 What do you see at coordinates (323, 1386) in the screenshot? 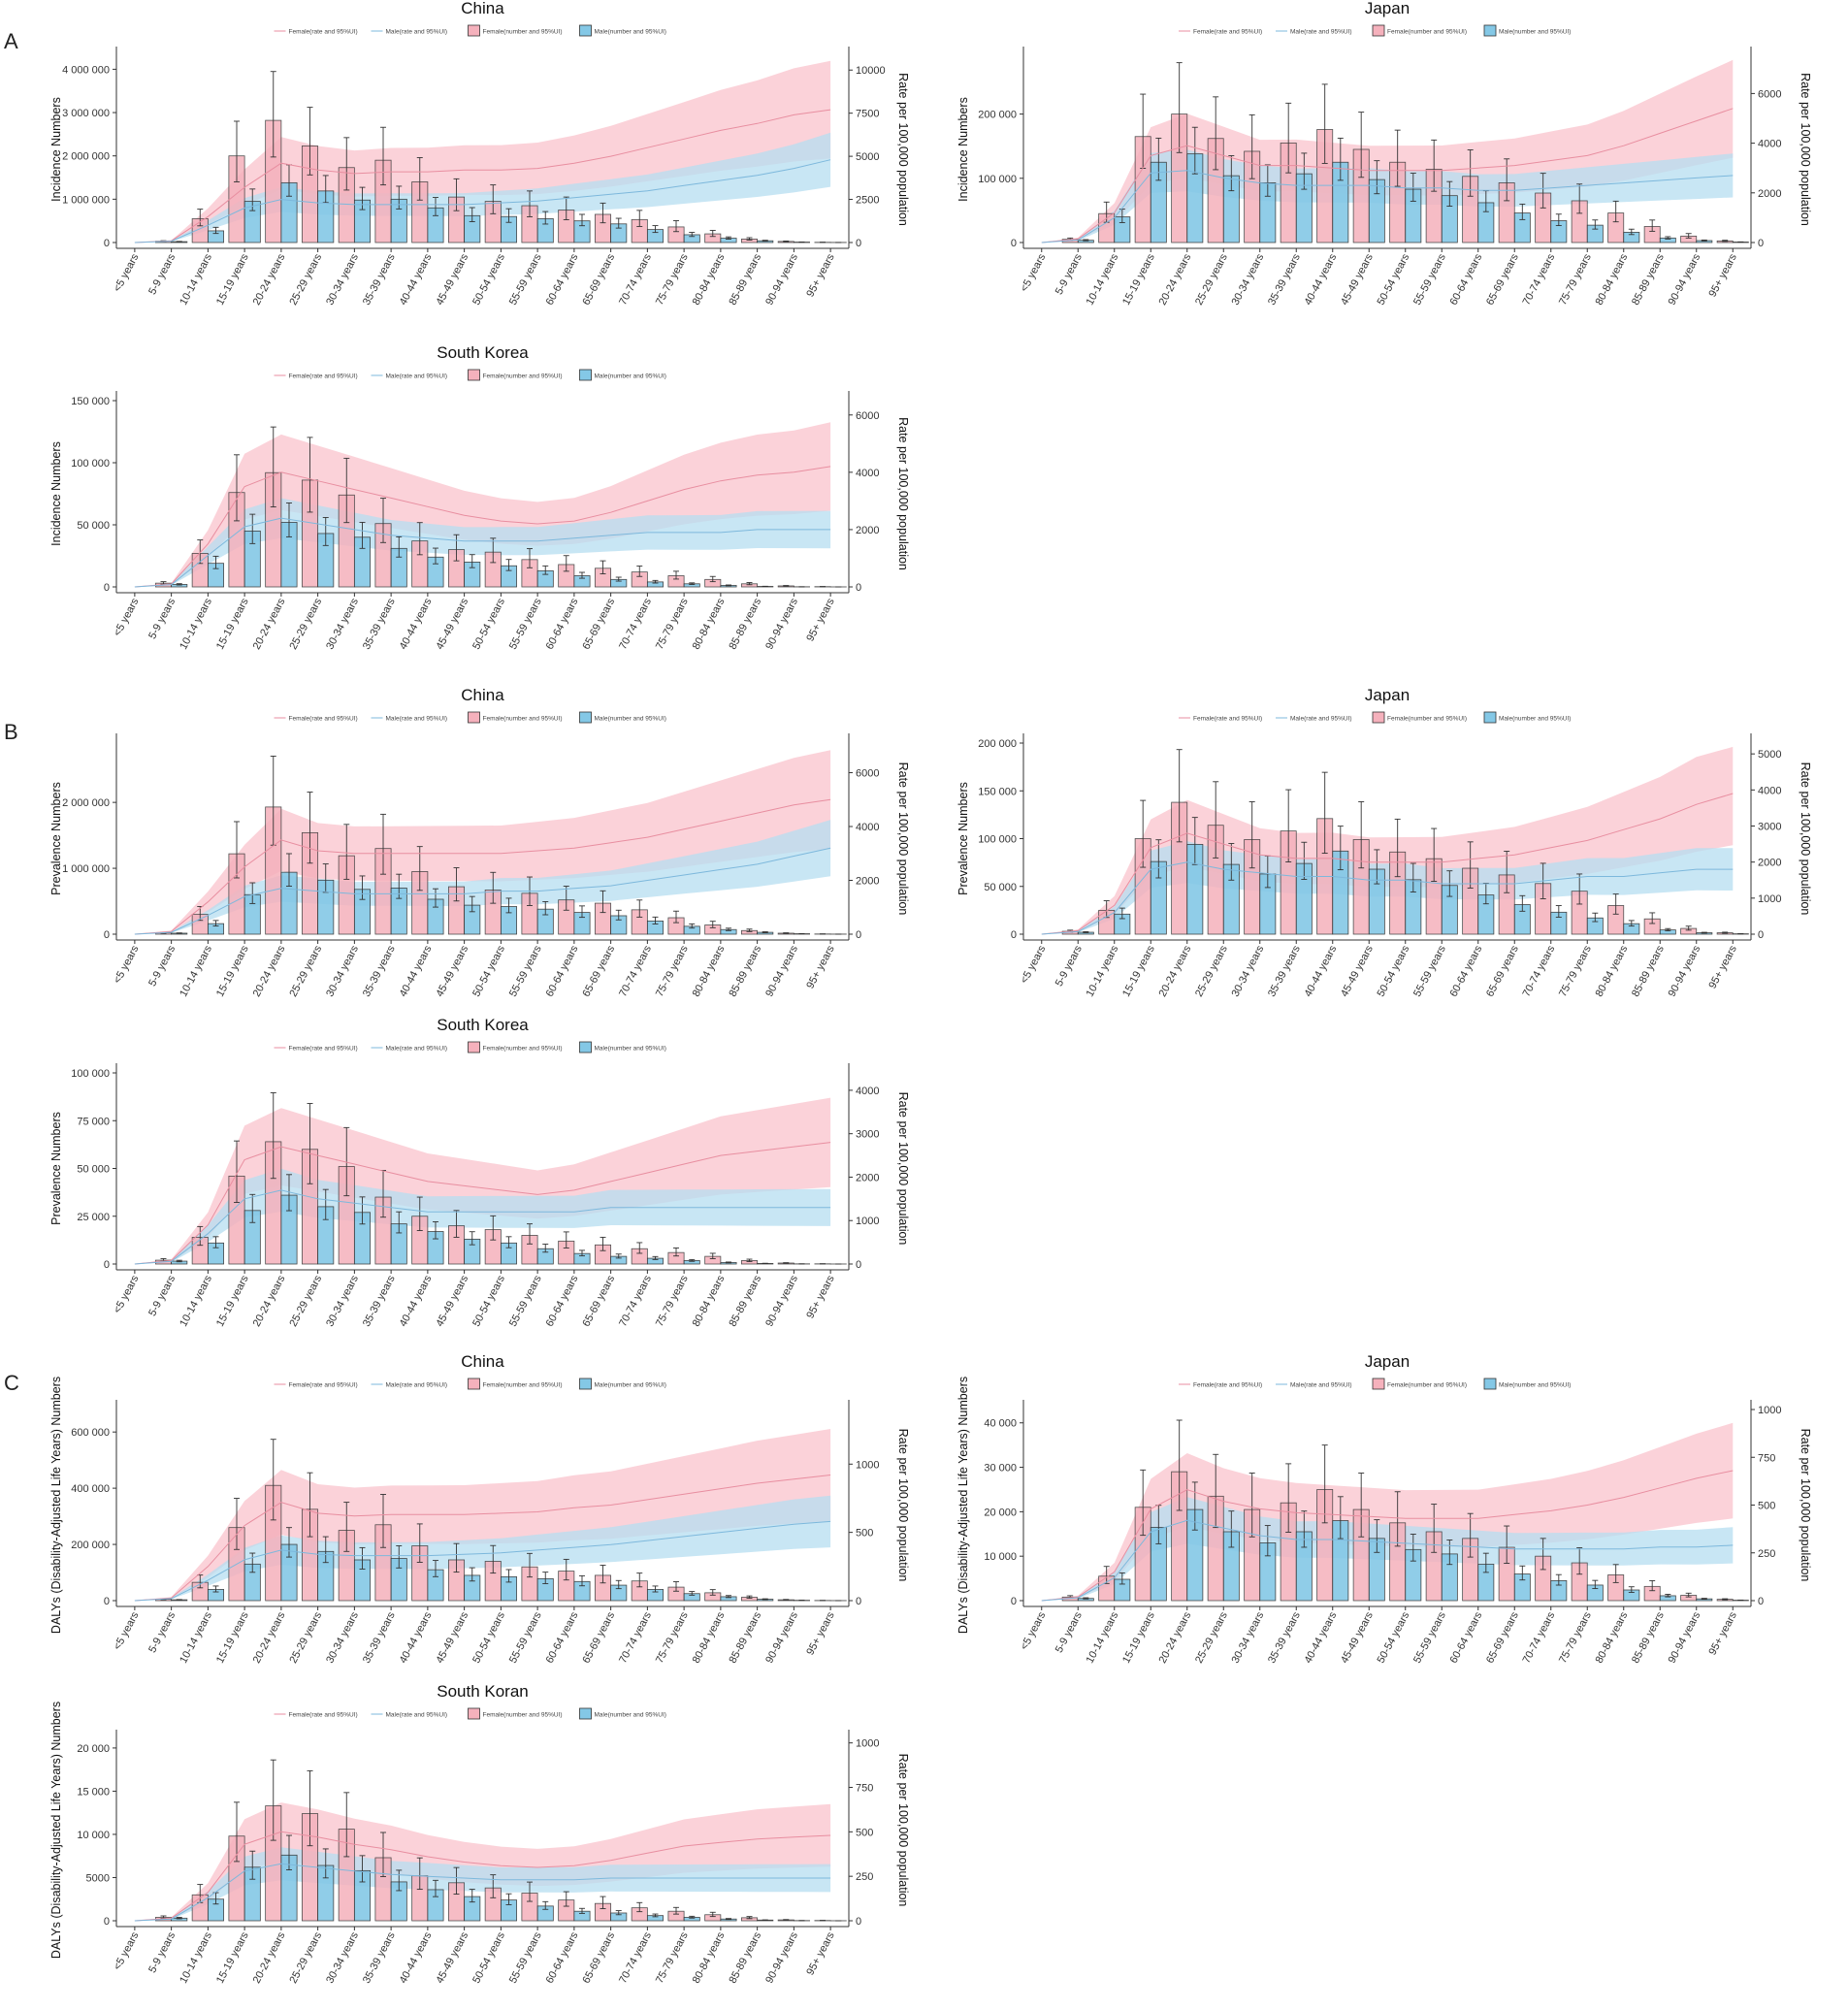
I see `legend-label-female_rate: Female(rate and 95%UI)` at bounding box center [323, 1386].